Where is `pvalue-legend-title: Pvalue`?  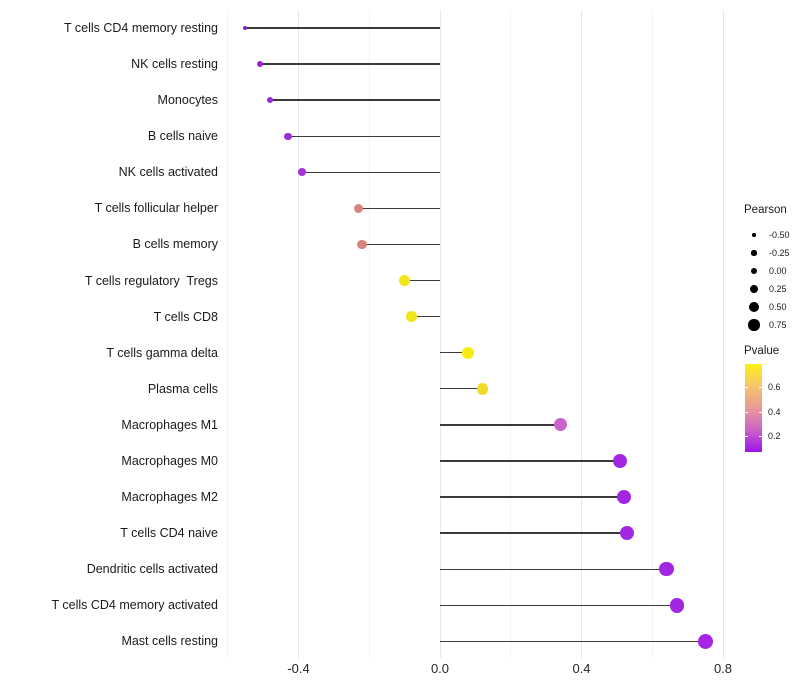 pvalue-legend-title: Pvalue is located at coordinates (762, 351).